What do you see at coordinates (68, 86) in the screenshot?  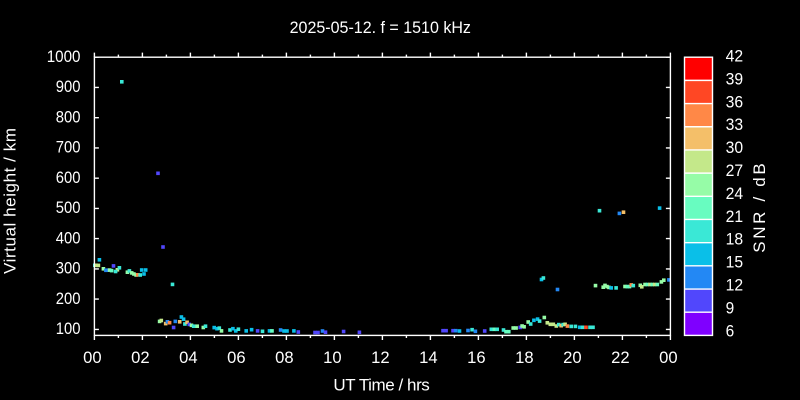 I see `svg-text: 900` at bounding box center [68, 86].